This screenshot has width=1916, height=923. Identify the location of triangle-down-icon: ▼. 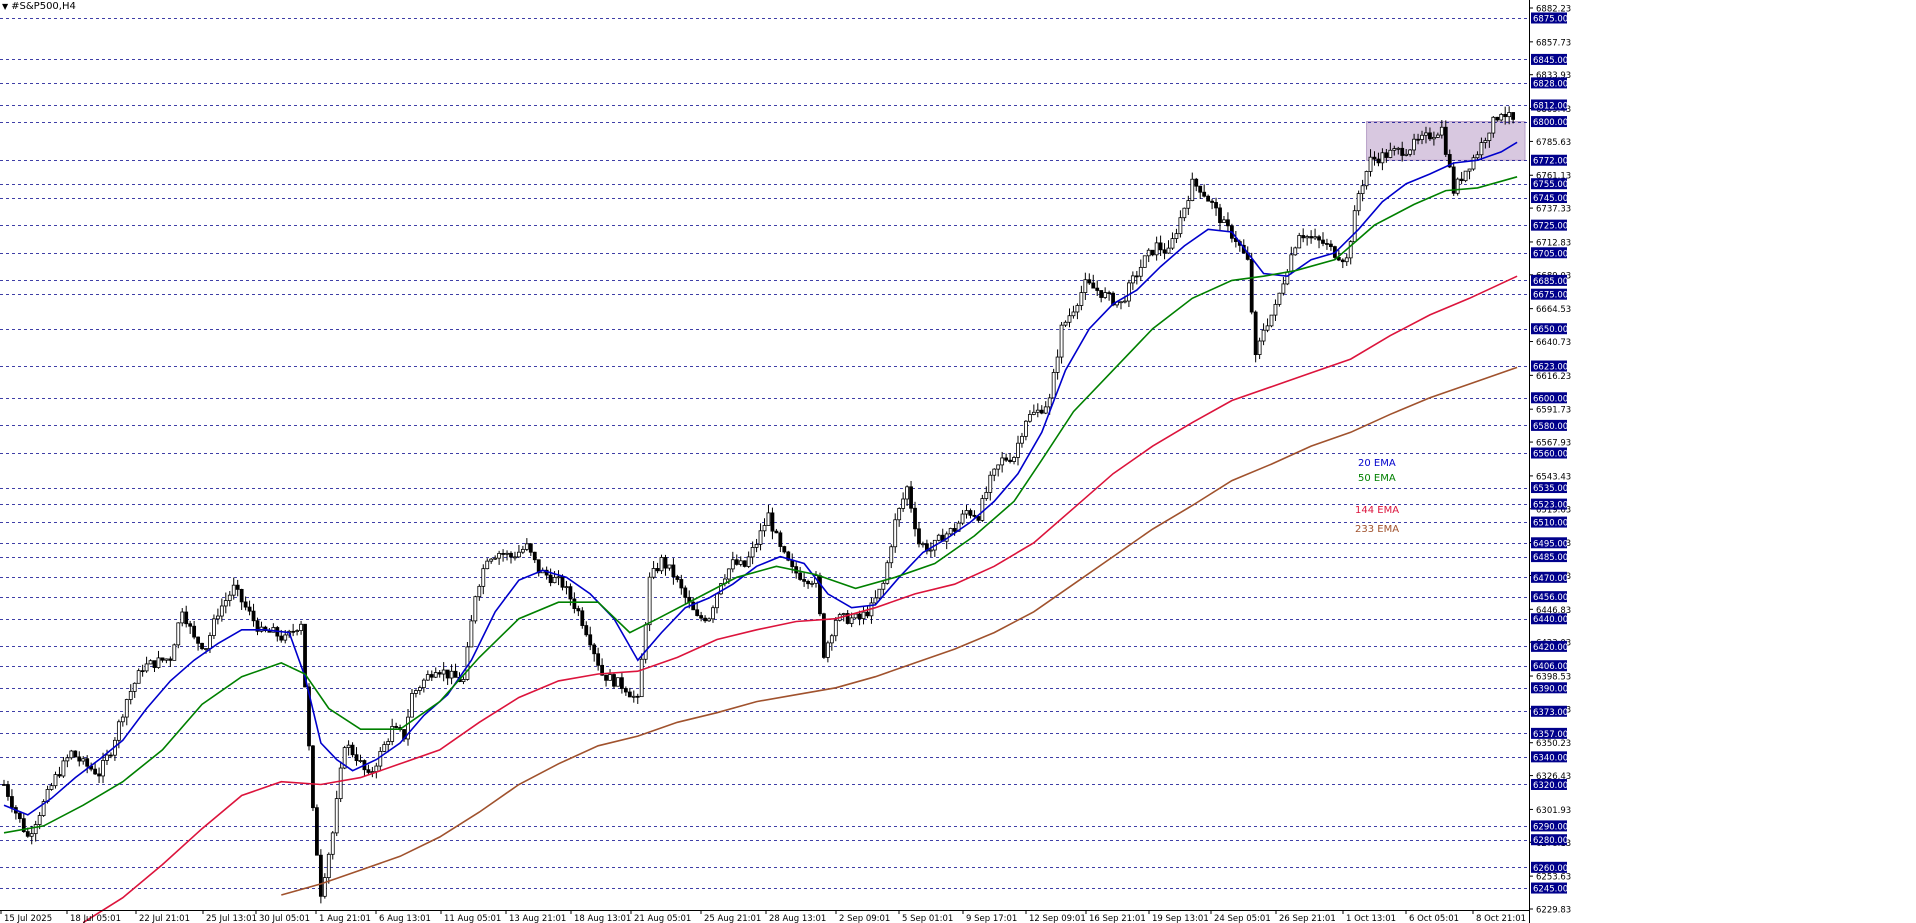
(5, 6).